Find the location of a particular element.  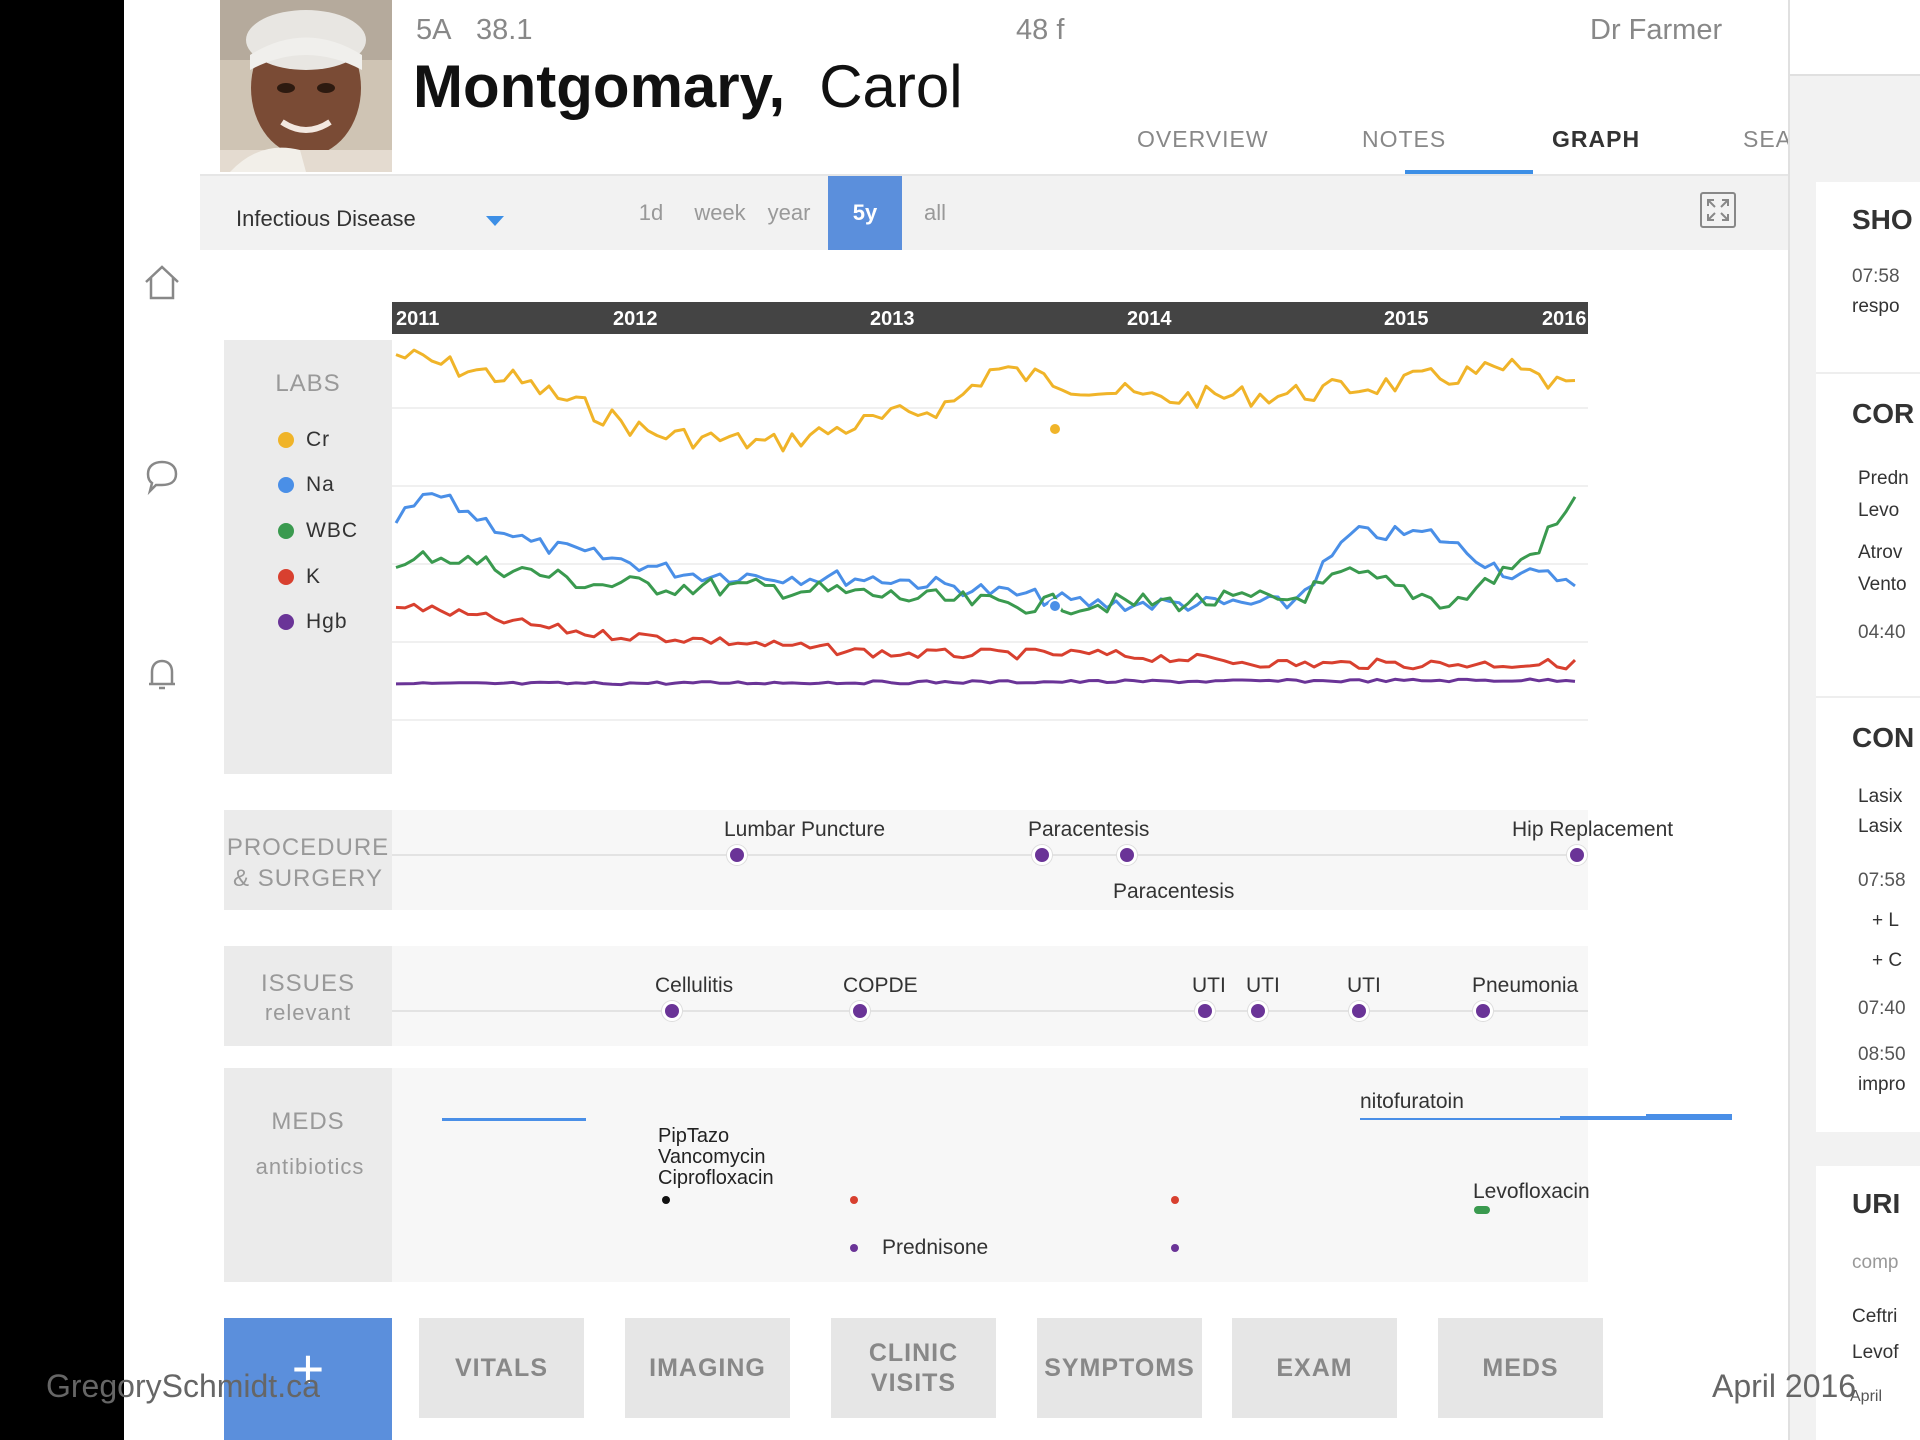

card-title: SHO is located at coordinates (1882, 219).